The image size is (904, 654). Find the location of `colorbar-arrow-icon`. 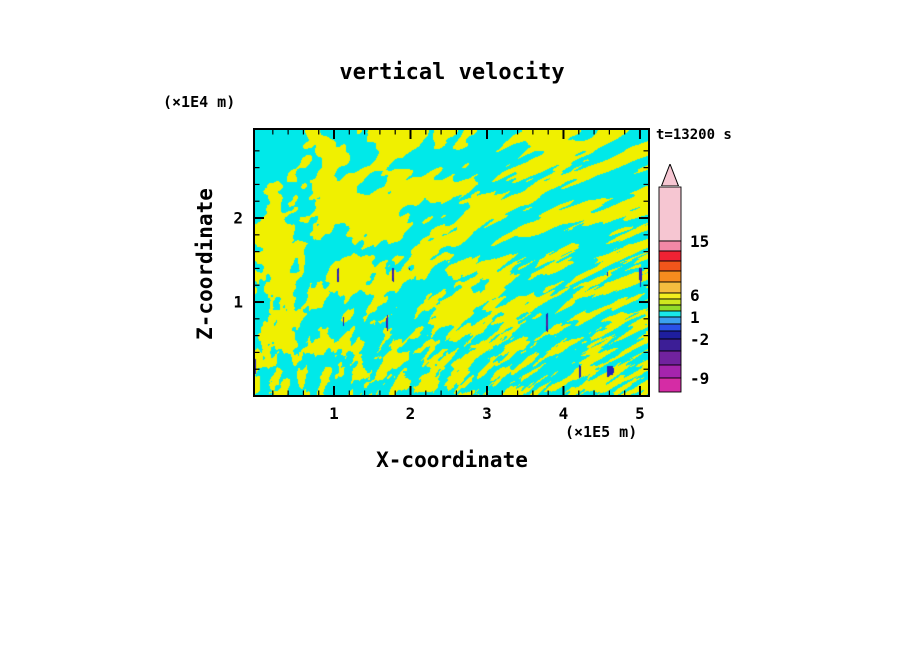

colorbar-arrow-icon is located at coordinates (670, 175).